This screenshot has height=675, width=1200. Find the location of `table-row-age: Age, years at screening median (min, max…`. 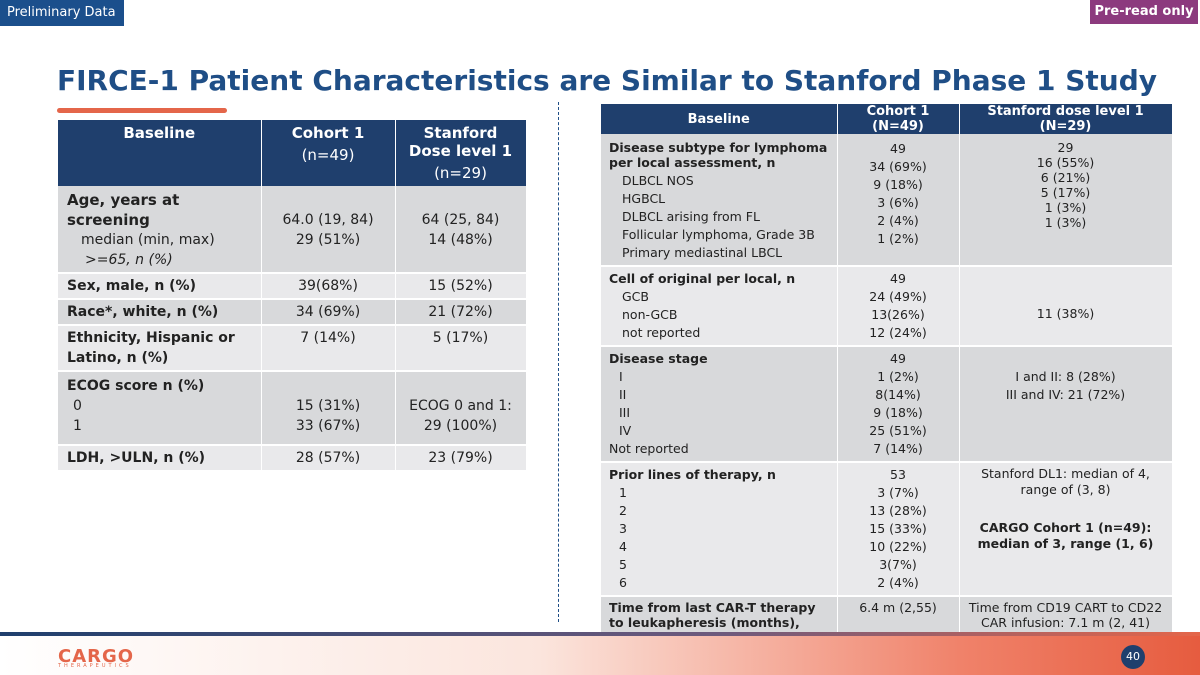

table-row-age: Age, years at screening median (min, max… is located at coordinates (292, 230).